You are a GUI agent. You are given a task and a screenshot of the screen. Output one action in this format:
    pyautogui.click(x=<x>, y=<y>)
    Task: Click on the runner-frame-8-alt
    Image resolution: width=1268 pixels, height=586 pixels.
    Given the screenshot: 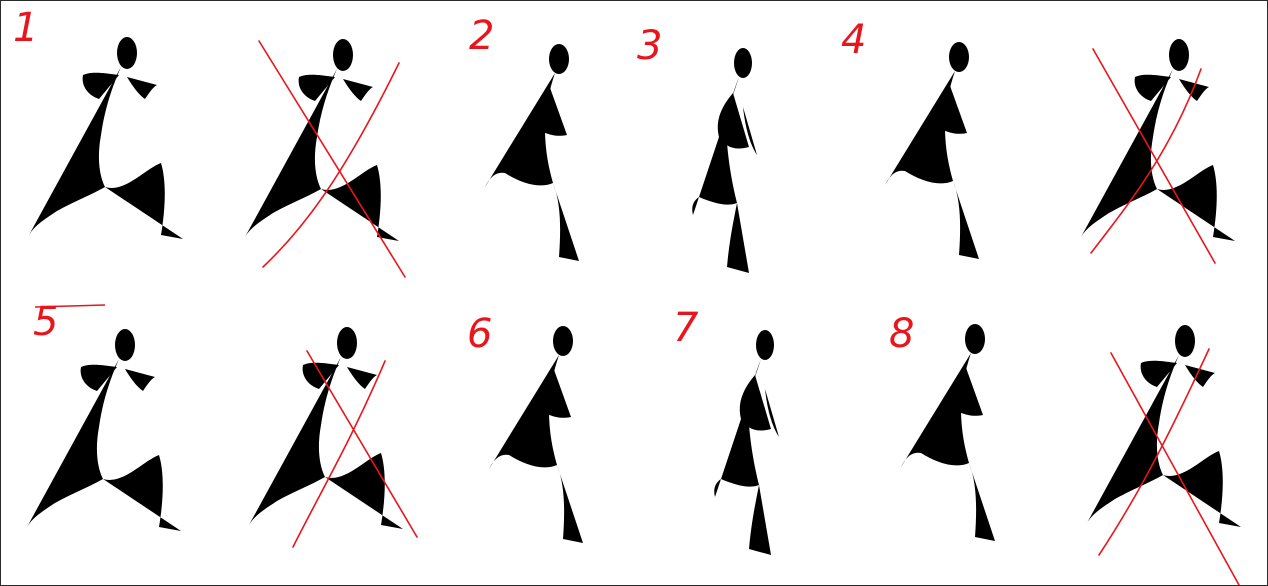 What is the action you would take?
    pyautogui.click(x=1164, y=426)
    